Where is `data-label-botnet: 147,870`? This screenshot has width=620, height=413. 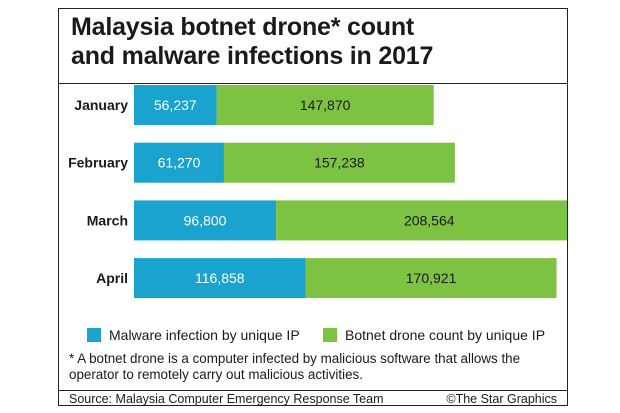
data-label-botnet: 147,870 is located at coordinates (325, 105).